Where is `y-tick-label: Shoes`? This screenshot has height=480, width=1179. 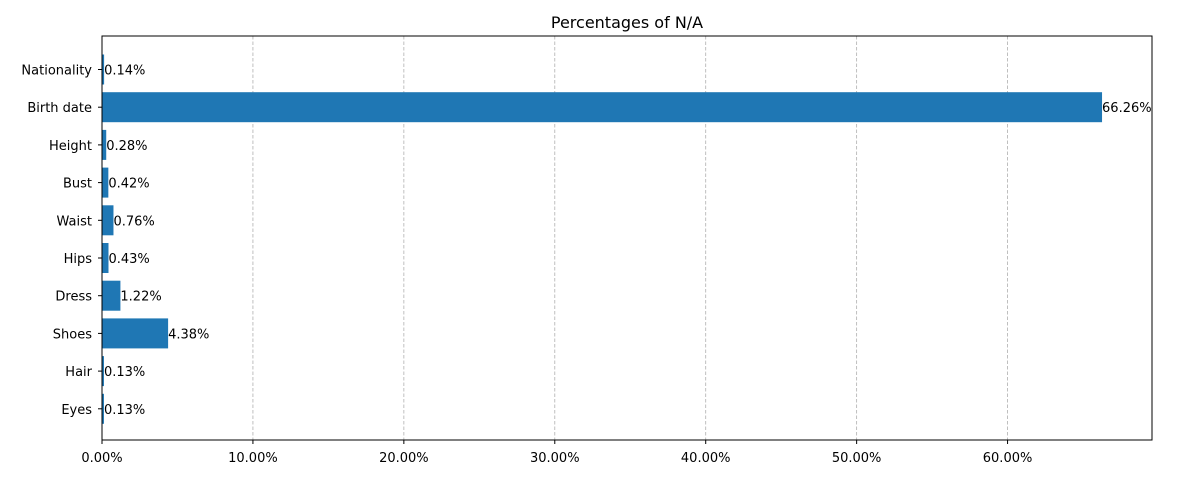
y-tick-label: Shoes is located at coordinates (72, 334).